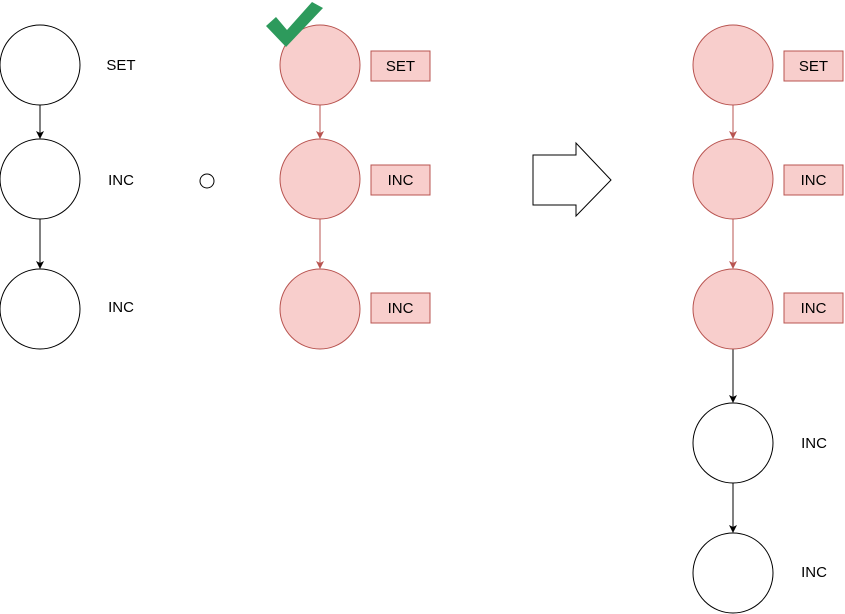 The image size is (845, 614). I want to click on left-label-3: INC, so click(121, 307).